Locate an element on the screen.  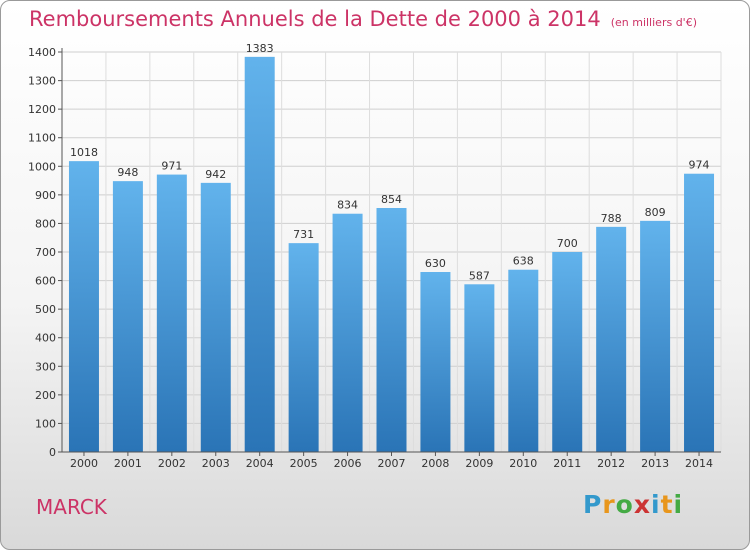
bar-value-label: 700 is located at coordinates (567, 243).